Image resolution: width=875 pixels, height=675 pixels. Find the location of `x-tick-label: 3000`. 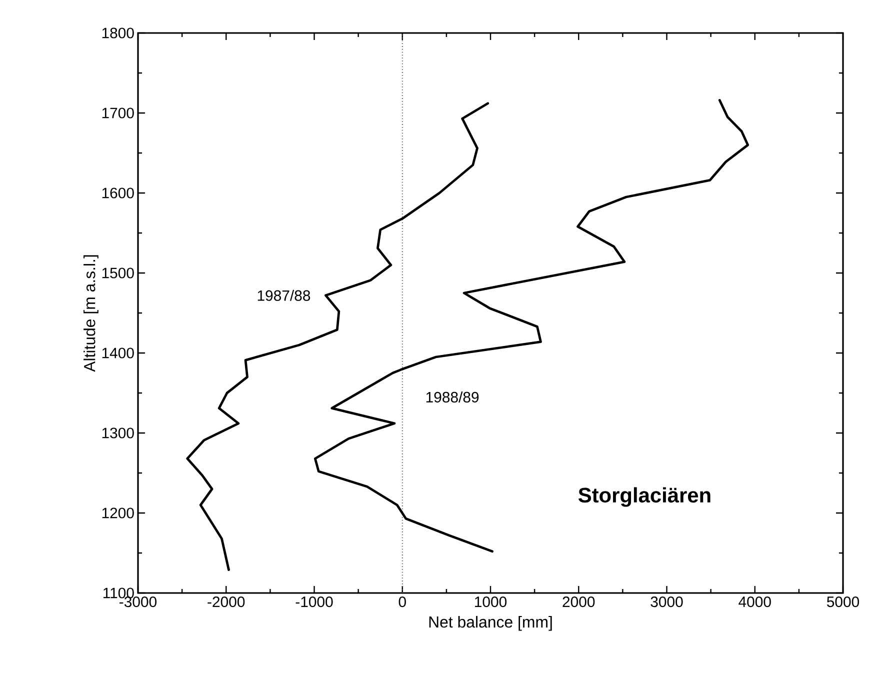

x-tick-label: 3000 is located at coordinates (666, 602).